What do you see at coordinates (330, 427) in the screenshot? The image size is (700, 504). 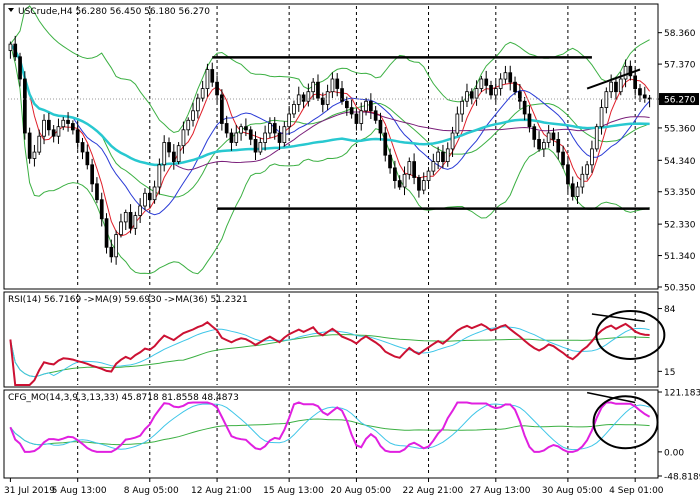 I see `cfg-lines` at bounding box center [330, 427].